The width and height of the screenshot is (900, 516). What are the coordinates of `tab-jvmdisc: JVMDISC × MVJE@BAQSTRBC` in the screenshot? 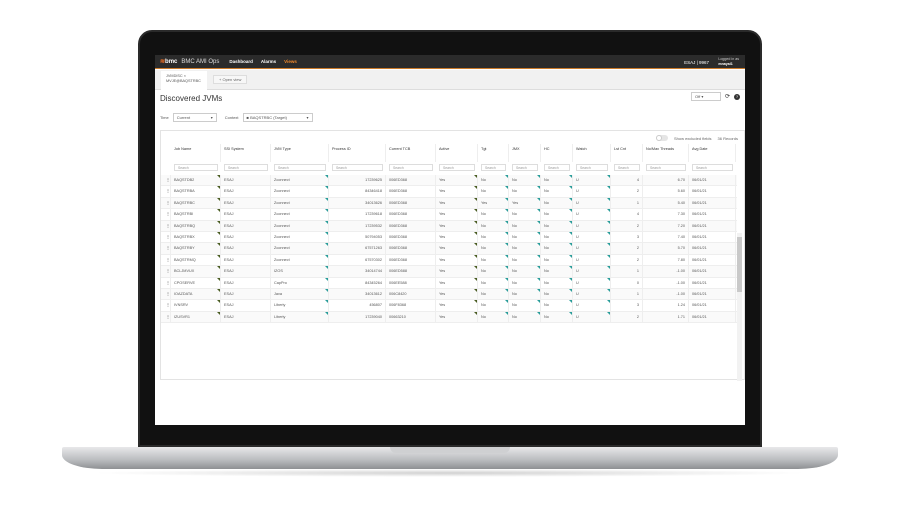 It's located at (184, 80).